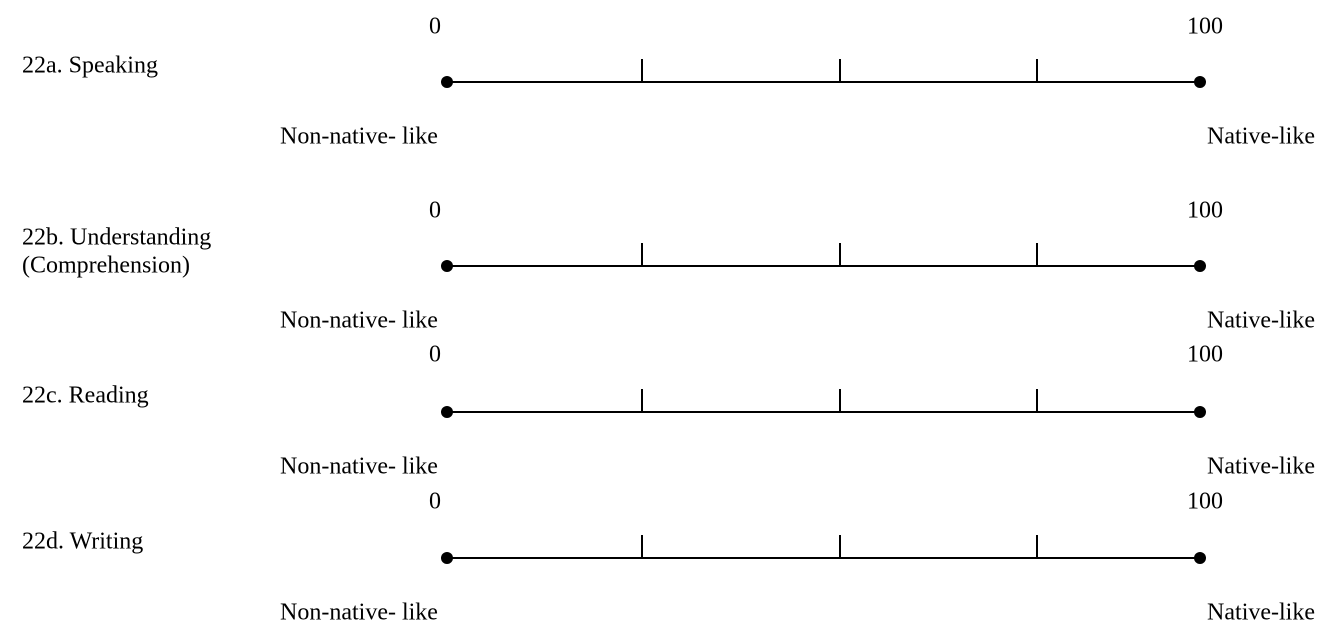  Describe the element at coordinates (85, 396) in the screenshot. I see `item-label: 22c. Reading` at that location.